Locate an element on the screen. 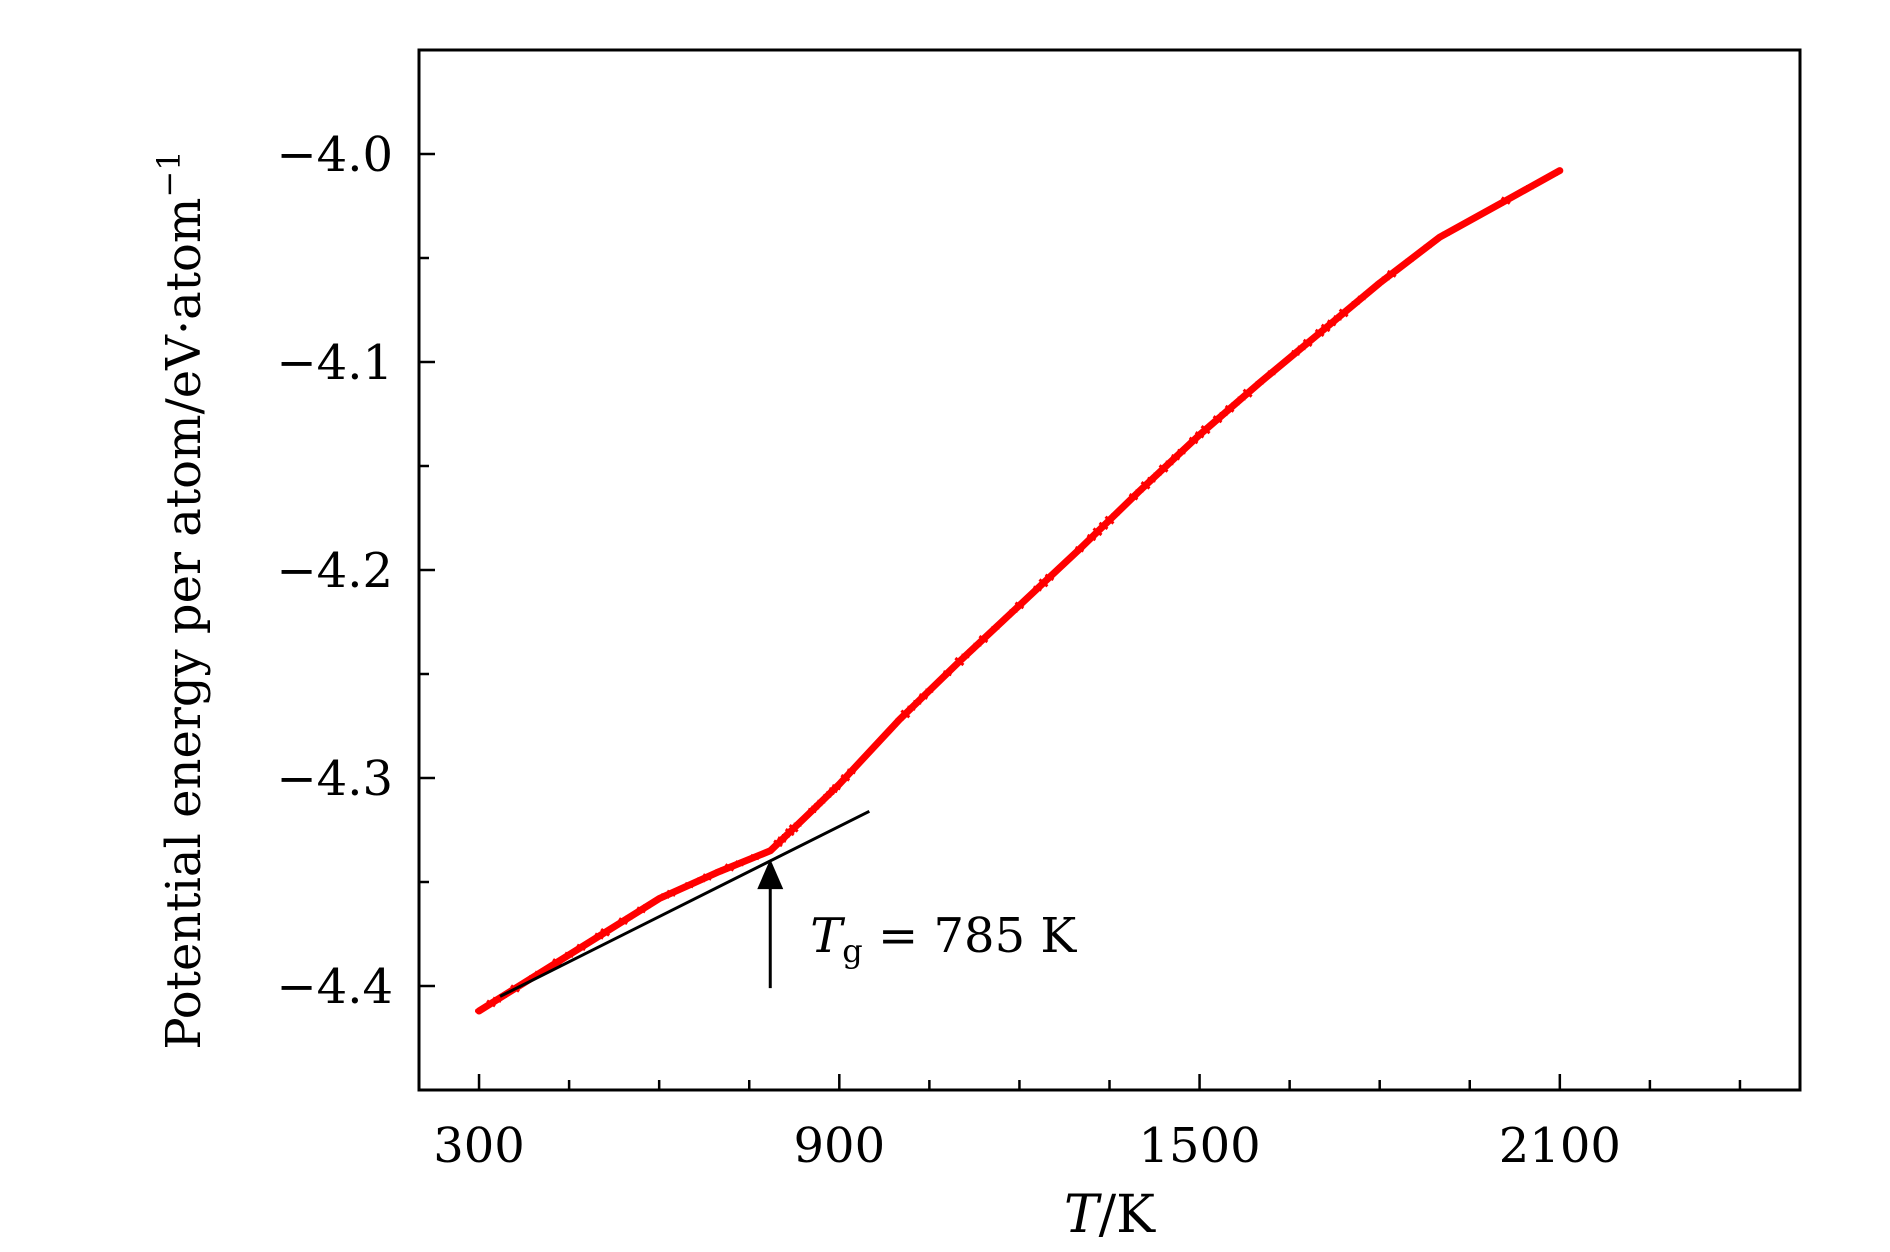 Image resolution: width=1890 pixels, height=1252 pixels. fit-layer is located at coordinates (684, 903).